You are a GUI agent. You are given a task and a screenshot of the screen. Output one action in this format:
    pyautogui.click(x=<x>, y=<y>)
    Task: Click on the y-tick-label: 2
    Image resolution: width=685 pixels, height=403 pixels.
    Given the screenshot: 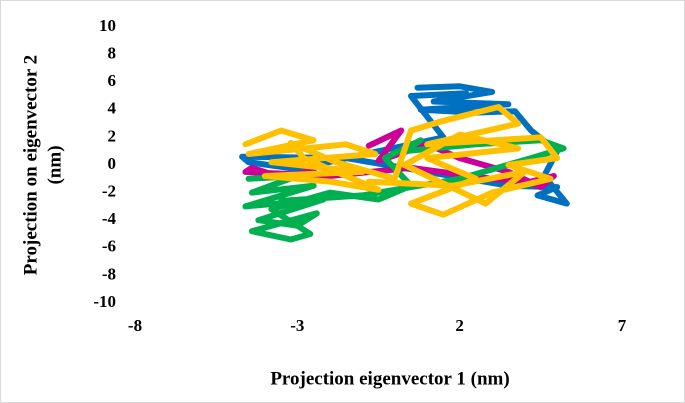 What is the action you would take?
    pyautogui.click(x=112, y=135)
    